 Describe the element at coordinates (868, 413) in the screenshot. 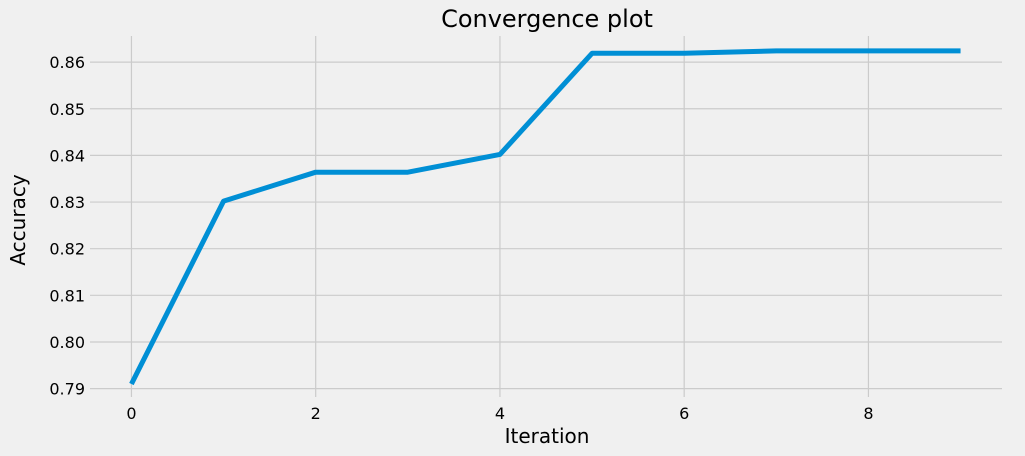

I see `x-tick-label: 8` at that location.